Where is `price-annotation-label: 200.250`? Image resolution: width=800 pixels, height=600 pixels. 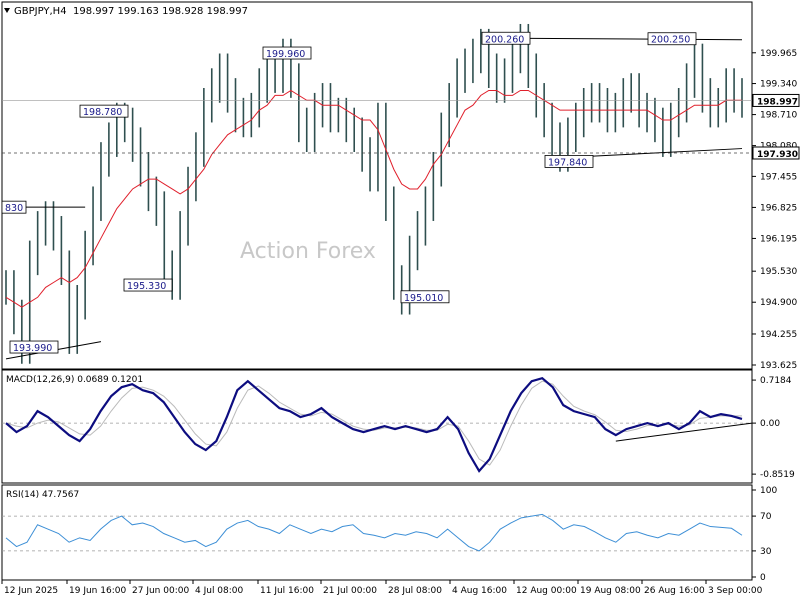
price-annotation-label: 200.250 is located at coordinates (670, 40).